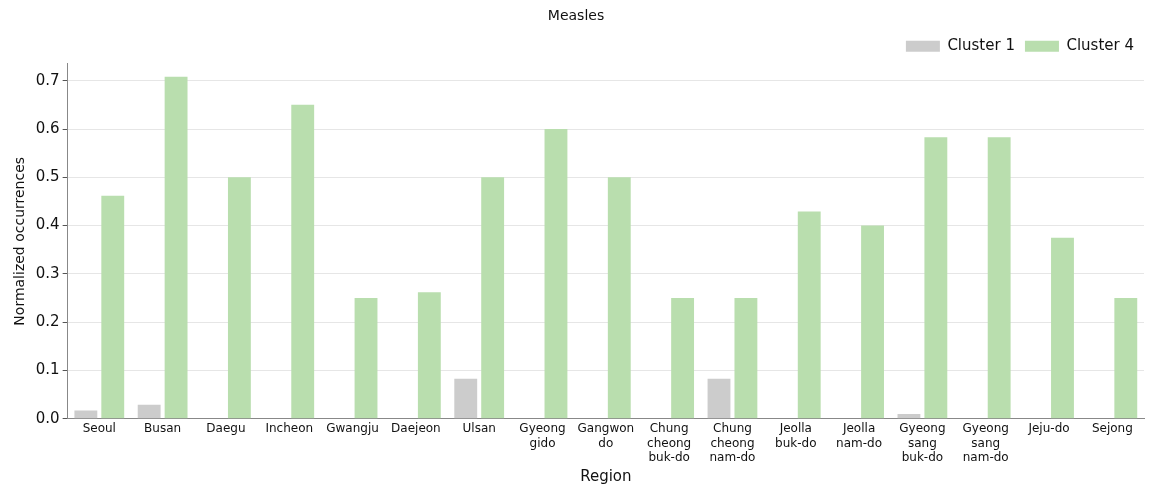 Image resolution: width=1158 pixels, height=488 pixels. Describe the element at coordinates (669, 442) in the screenshot. I see `x-tick-label: Chung cheong buk-do` at that location.